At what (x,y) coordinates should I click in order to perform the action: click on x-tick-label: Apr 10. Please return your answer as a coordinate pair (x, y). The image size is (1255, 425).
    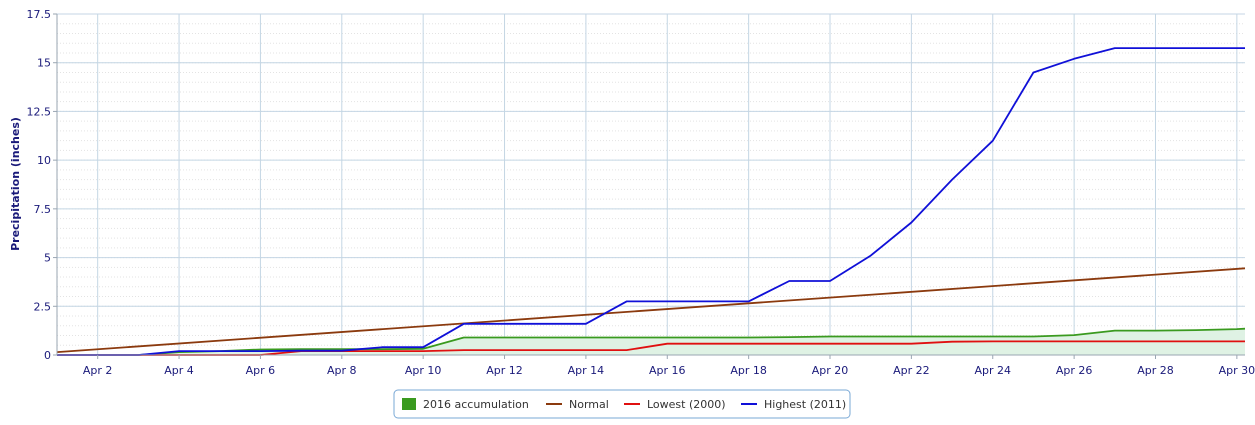
    Looking at the image, I should click on (423, 370).